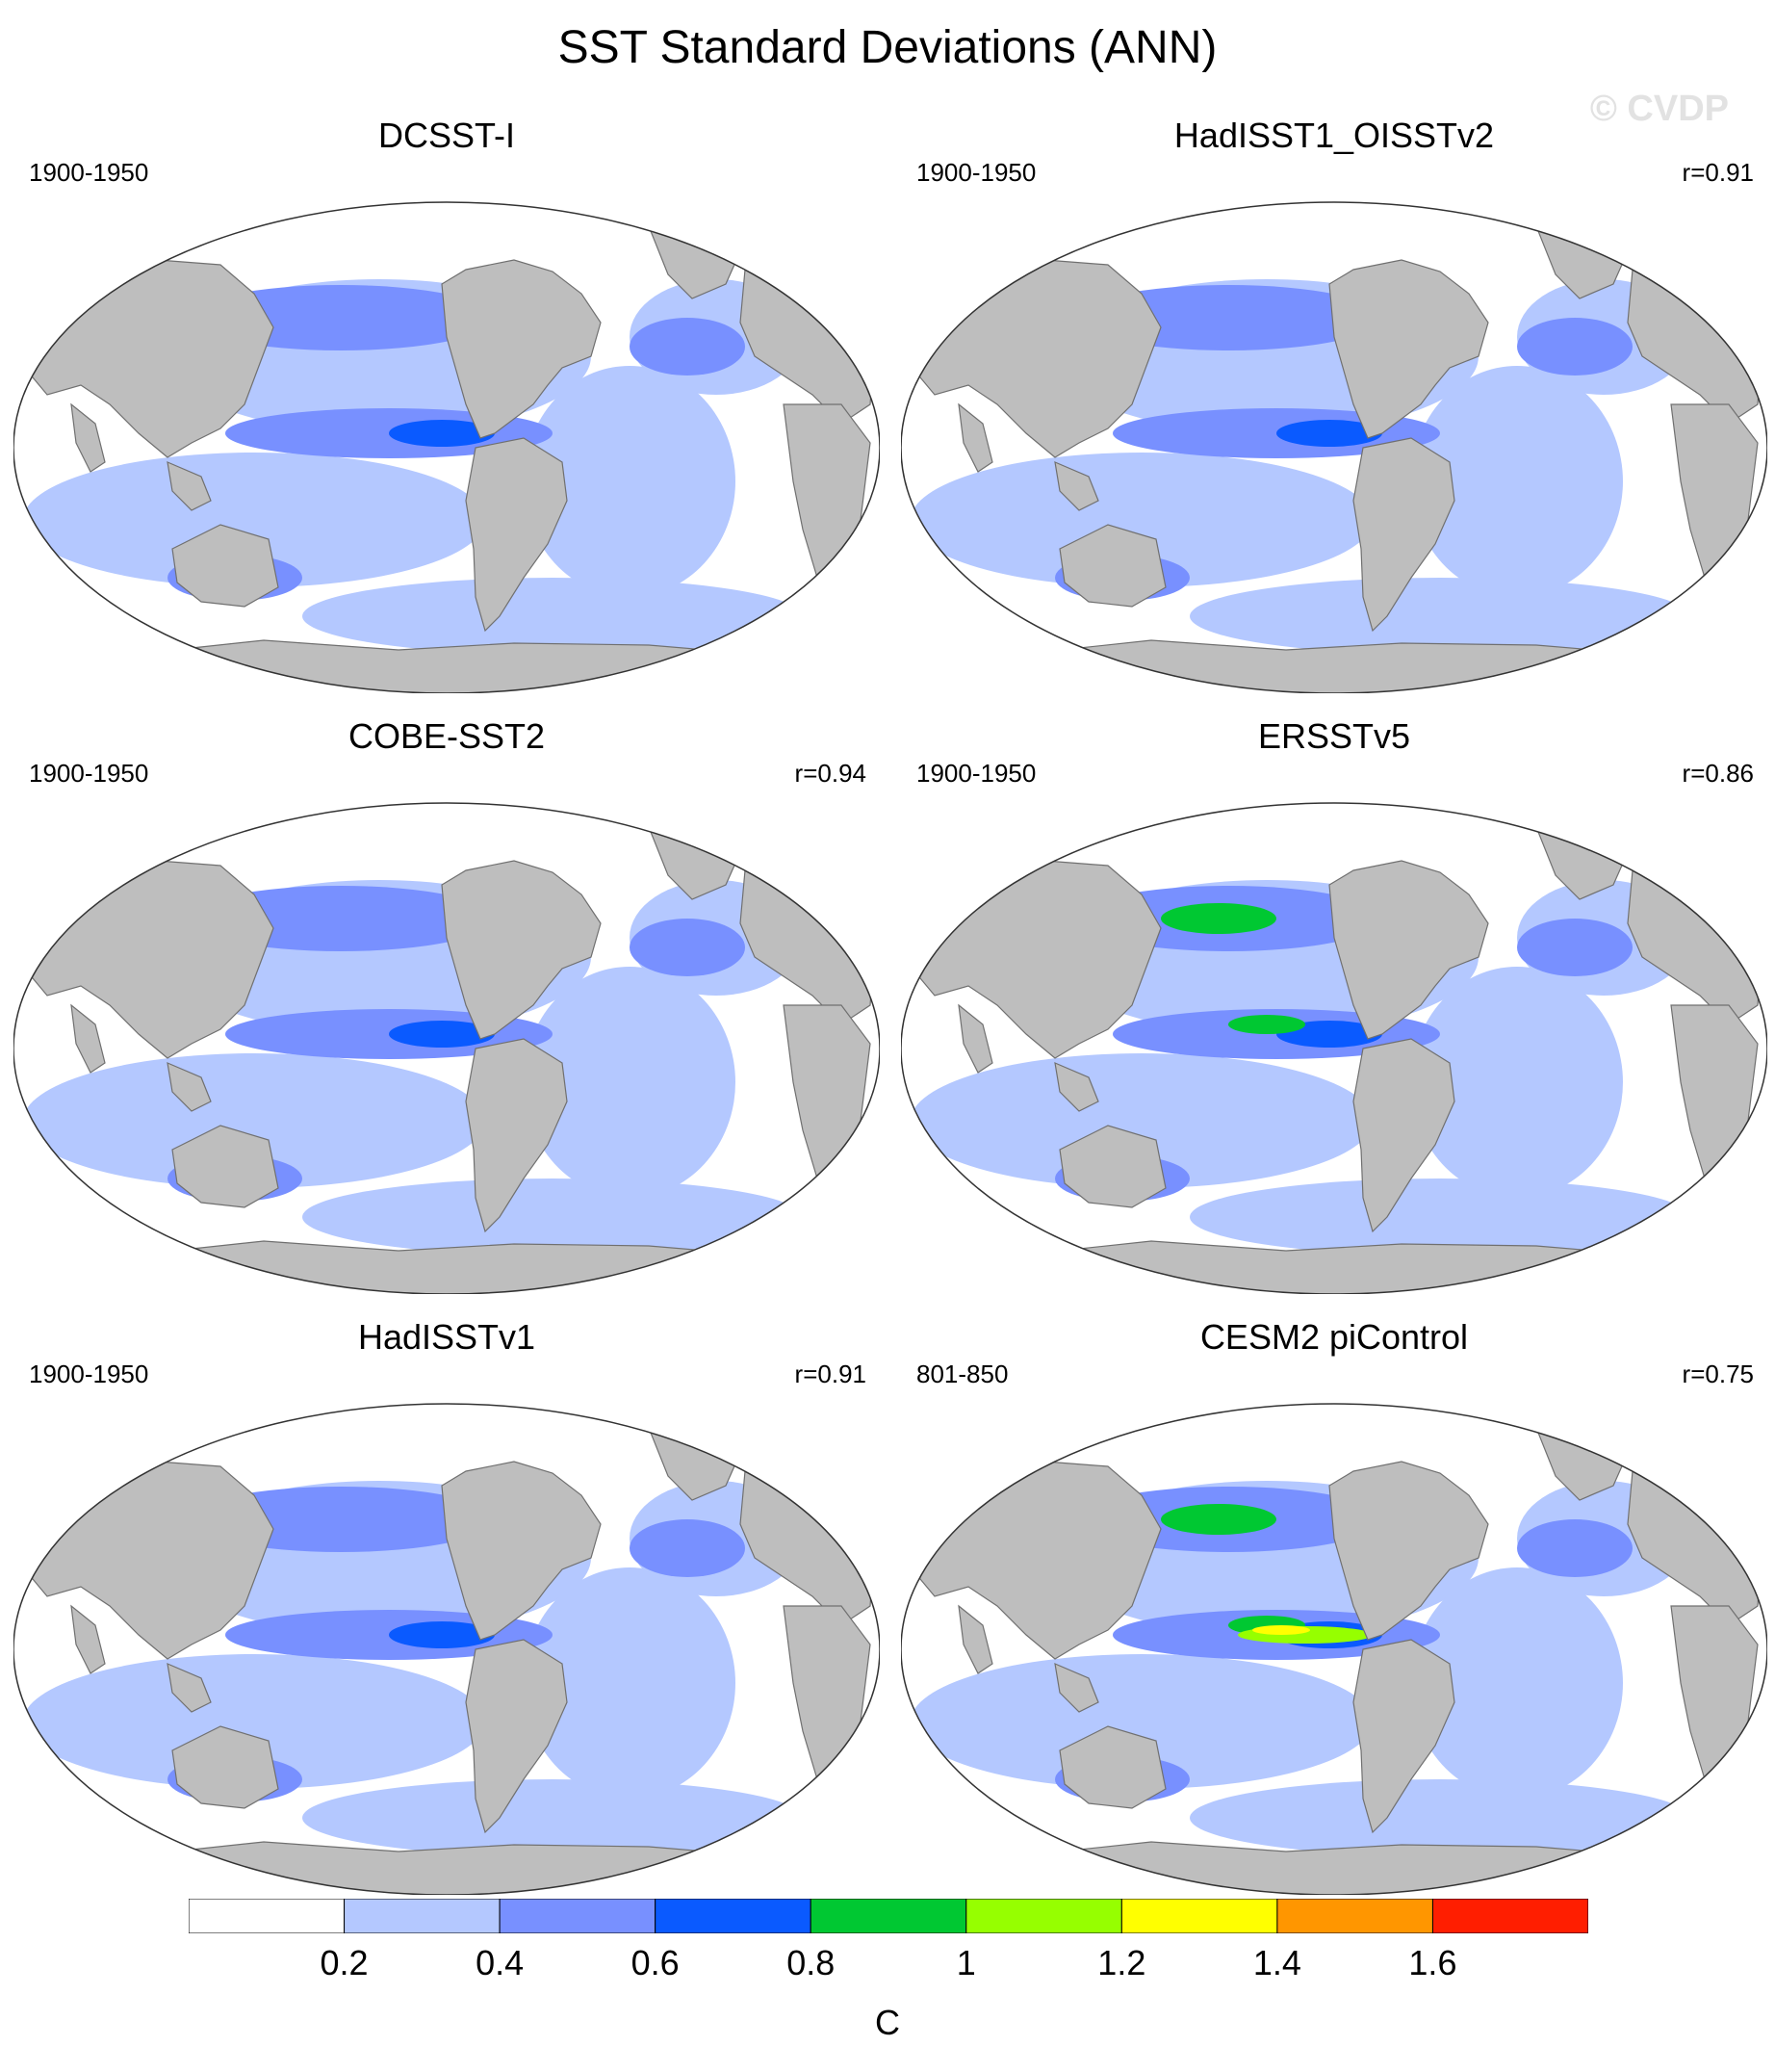 This screenshot has height=2072, width=1775. I want to click on colorbar-tick-label: 0.6, so click(655, 1962).